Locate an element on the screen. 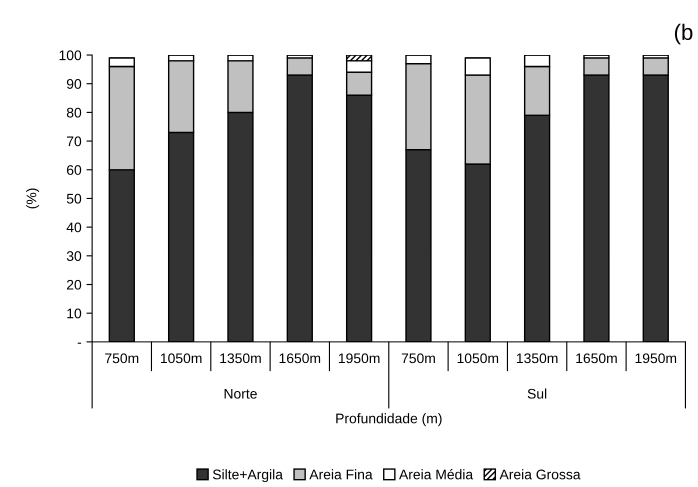 This screenshot has width=698, height=487. y-tick-label: 20 is located at coordinates (74, 285).